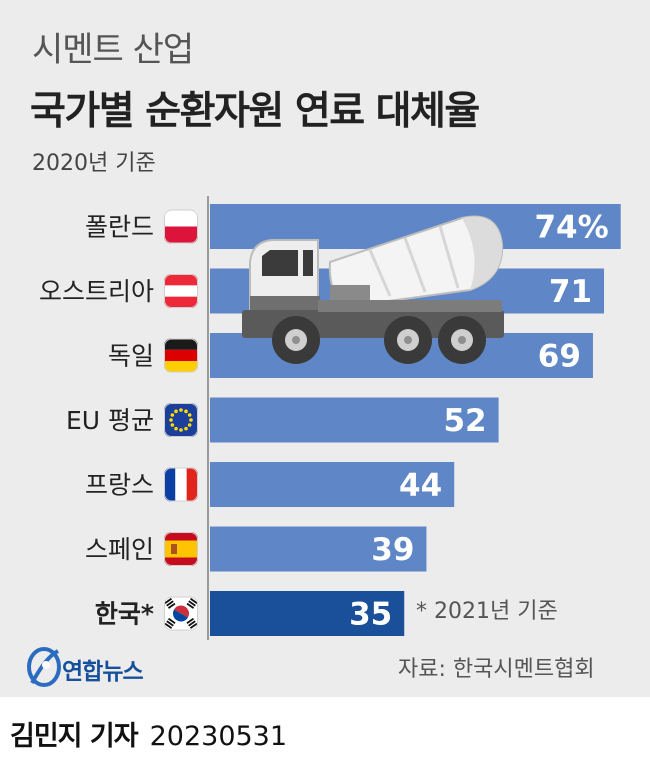 Image resolution: width=650 pixels, height=760 pixels. What do you see at coordinates (110, 420) in the screenshot?
I see `category-label: EU 평균` at bounding box center [110, 420].